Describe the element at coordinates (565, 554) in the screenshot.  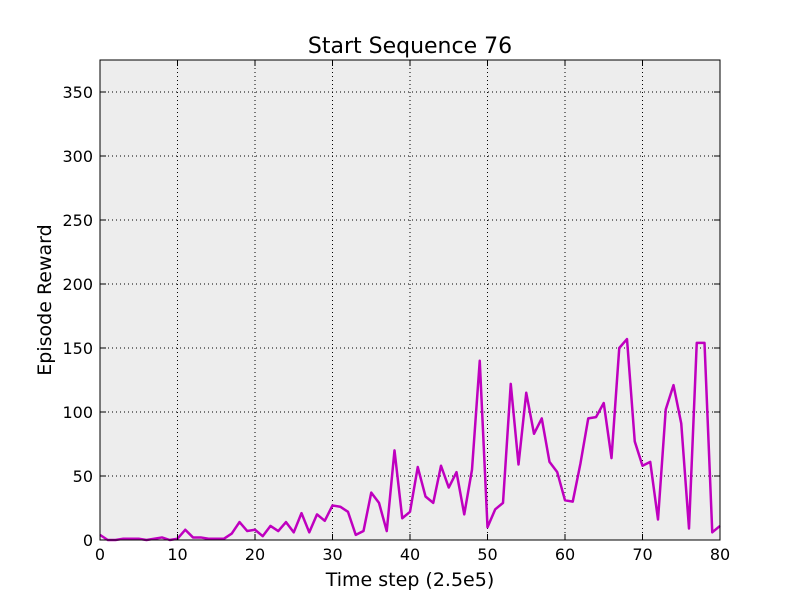
I see `x-tick-label: 60` at that location.